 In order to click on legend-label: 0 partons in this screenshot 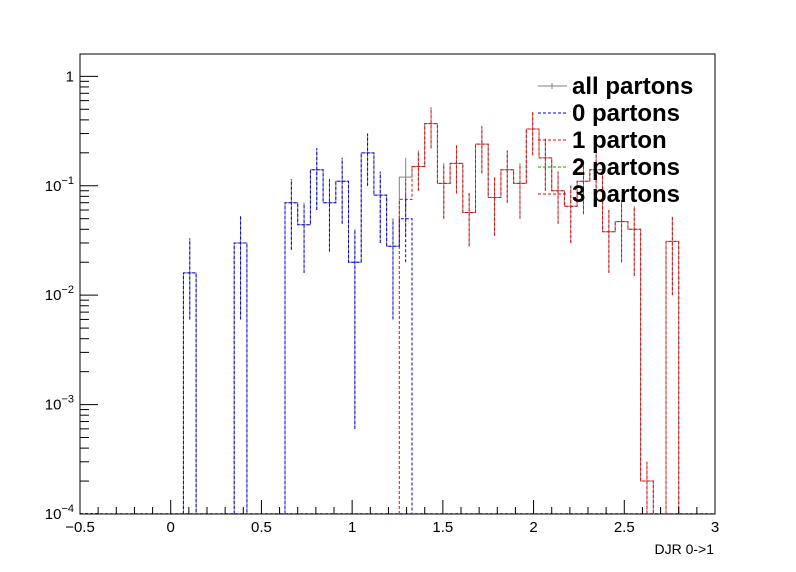, I will do `click(626, 113)`.